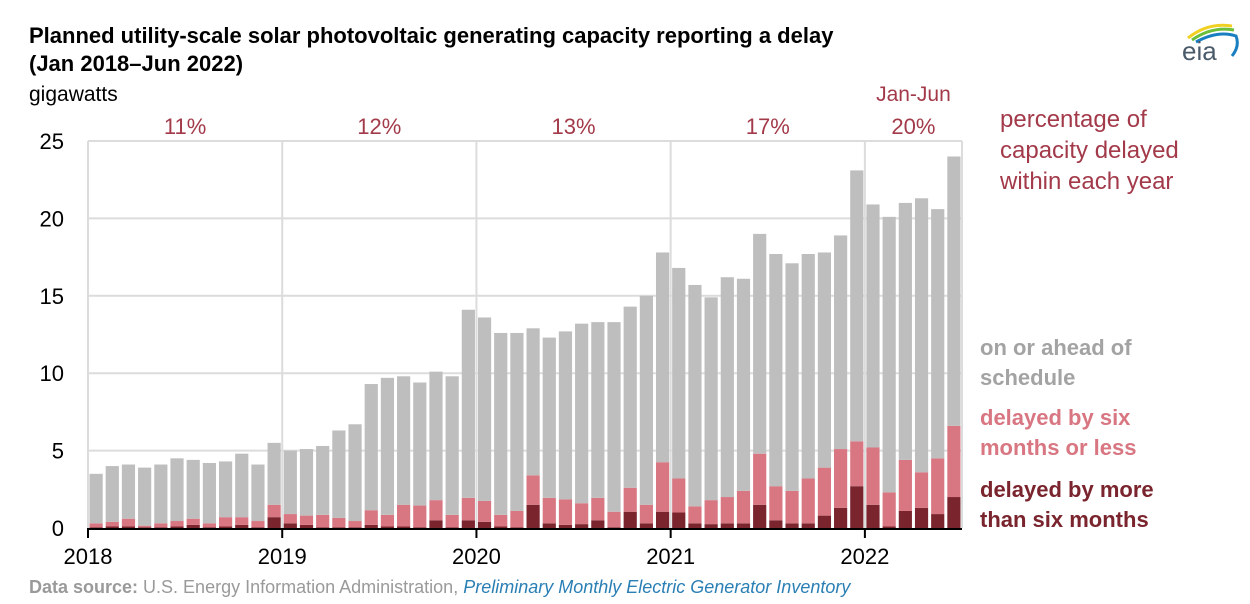  I want to click on y-axis-unit-label: gigawatts, so click(73, 94).